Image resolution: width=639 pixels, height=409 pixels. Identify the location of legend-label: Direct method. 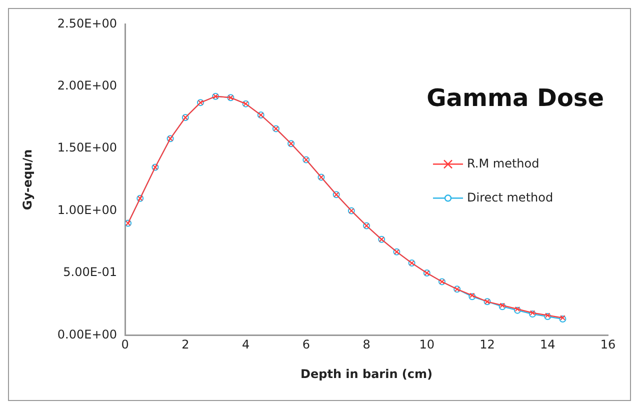
(510, 197).